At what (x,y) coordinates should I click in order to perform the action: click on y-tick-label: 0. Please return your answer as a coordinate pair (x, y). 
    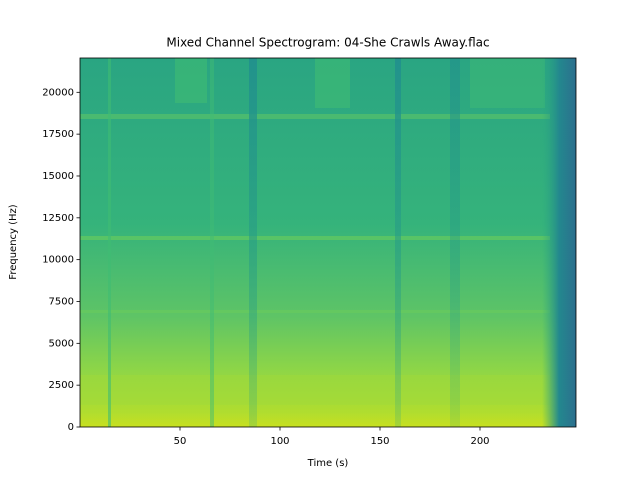
    Looking at the image, I should click on (71, 427).